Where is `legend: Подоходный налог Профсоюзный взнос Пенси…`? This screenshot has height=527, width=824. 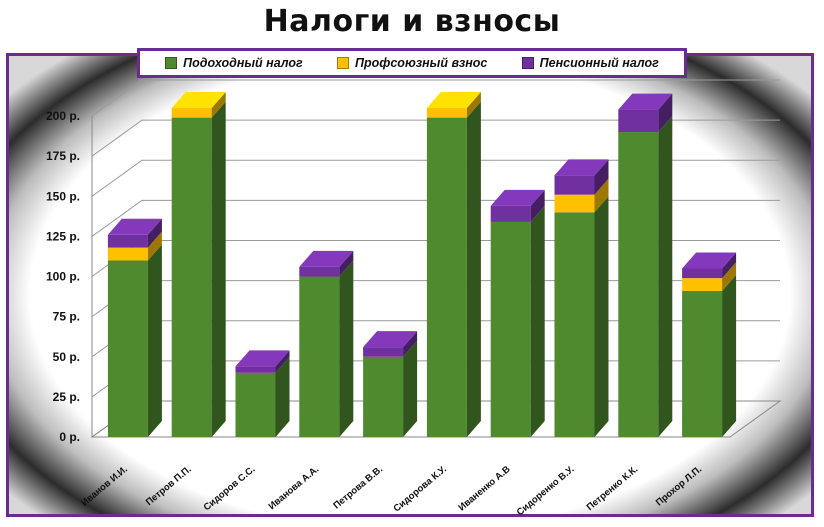
legend: Подоходный налог Профсоюзный взнос Пенси… is located at coordinates (412, 63).